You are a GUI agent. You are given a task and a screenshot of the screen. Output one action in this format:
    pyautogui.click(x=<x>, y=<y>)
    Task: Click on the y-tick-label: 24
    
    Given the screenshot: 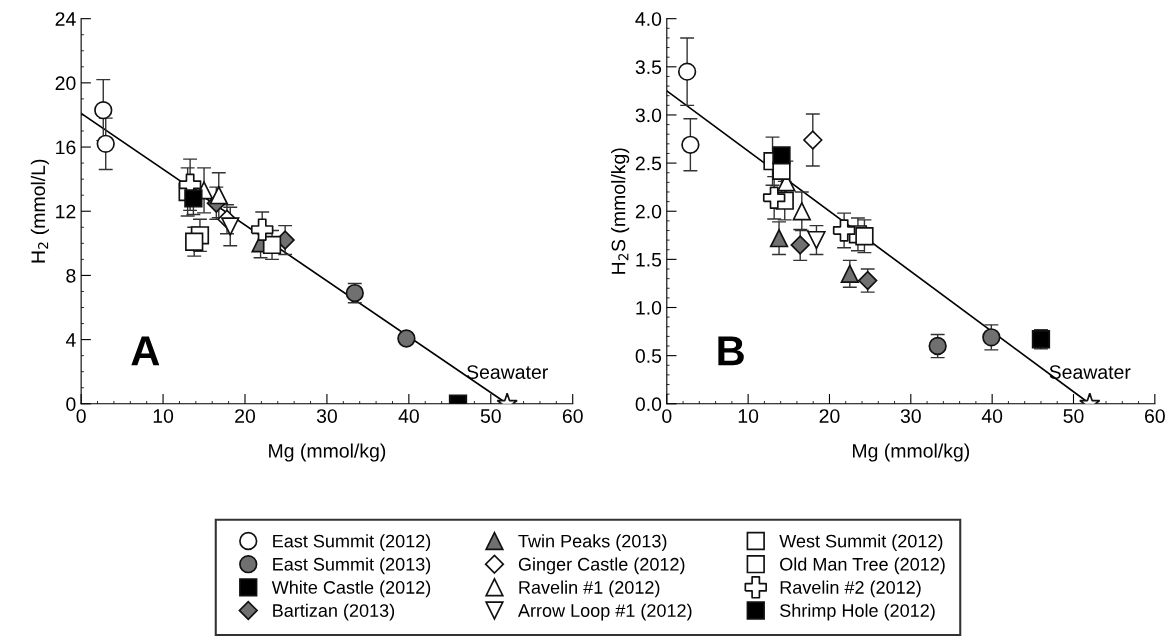 What is the action you would take?
    pyautogui.click(x=65, y=19)
    